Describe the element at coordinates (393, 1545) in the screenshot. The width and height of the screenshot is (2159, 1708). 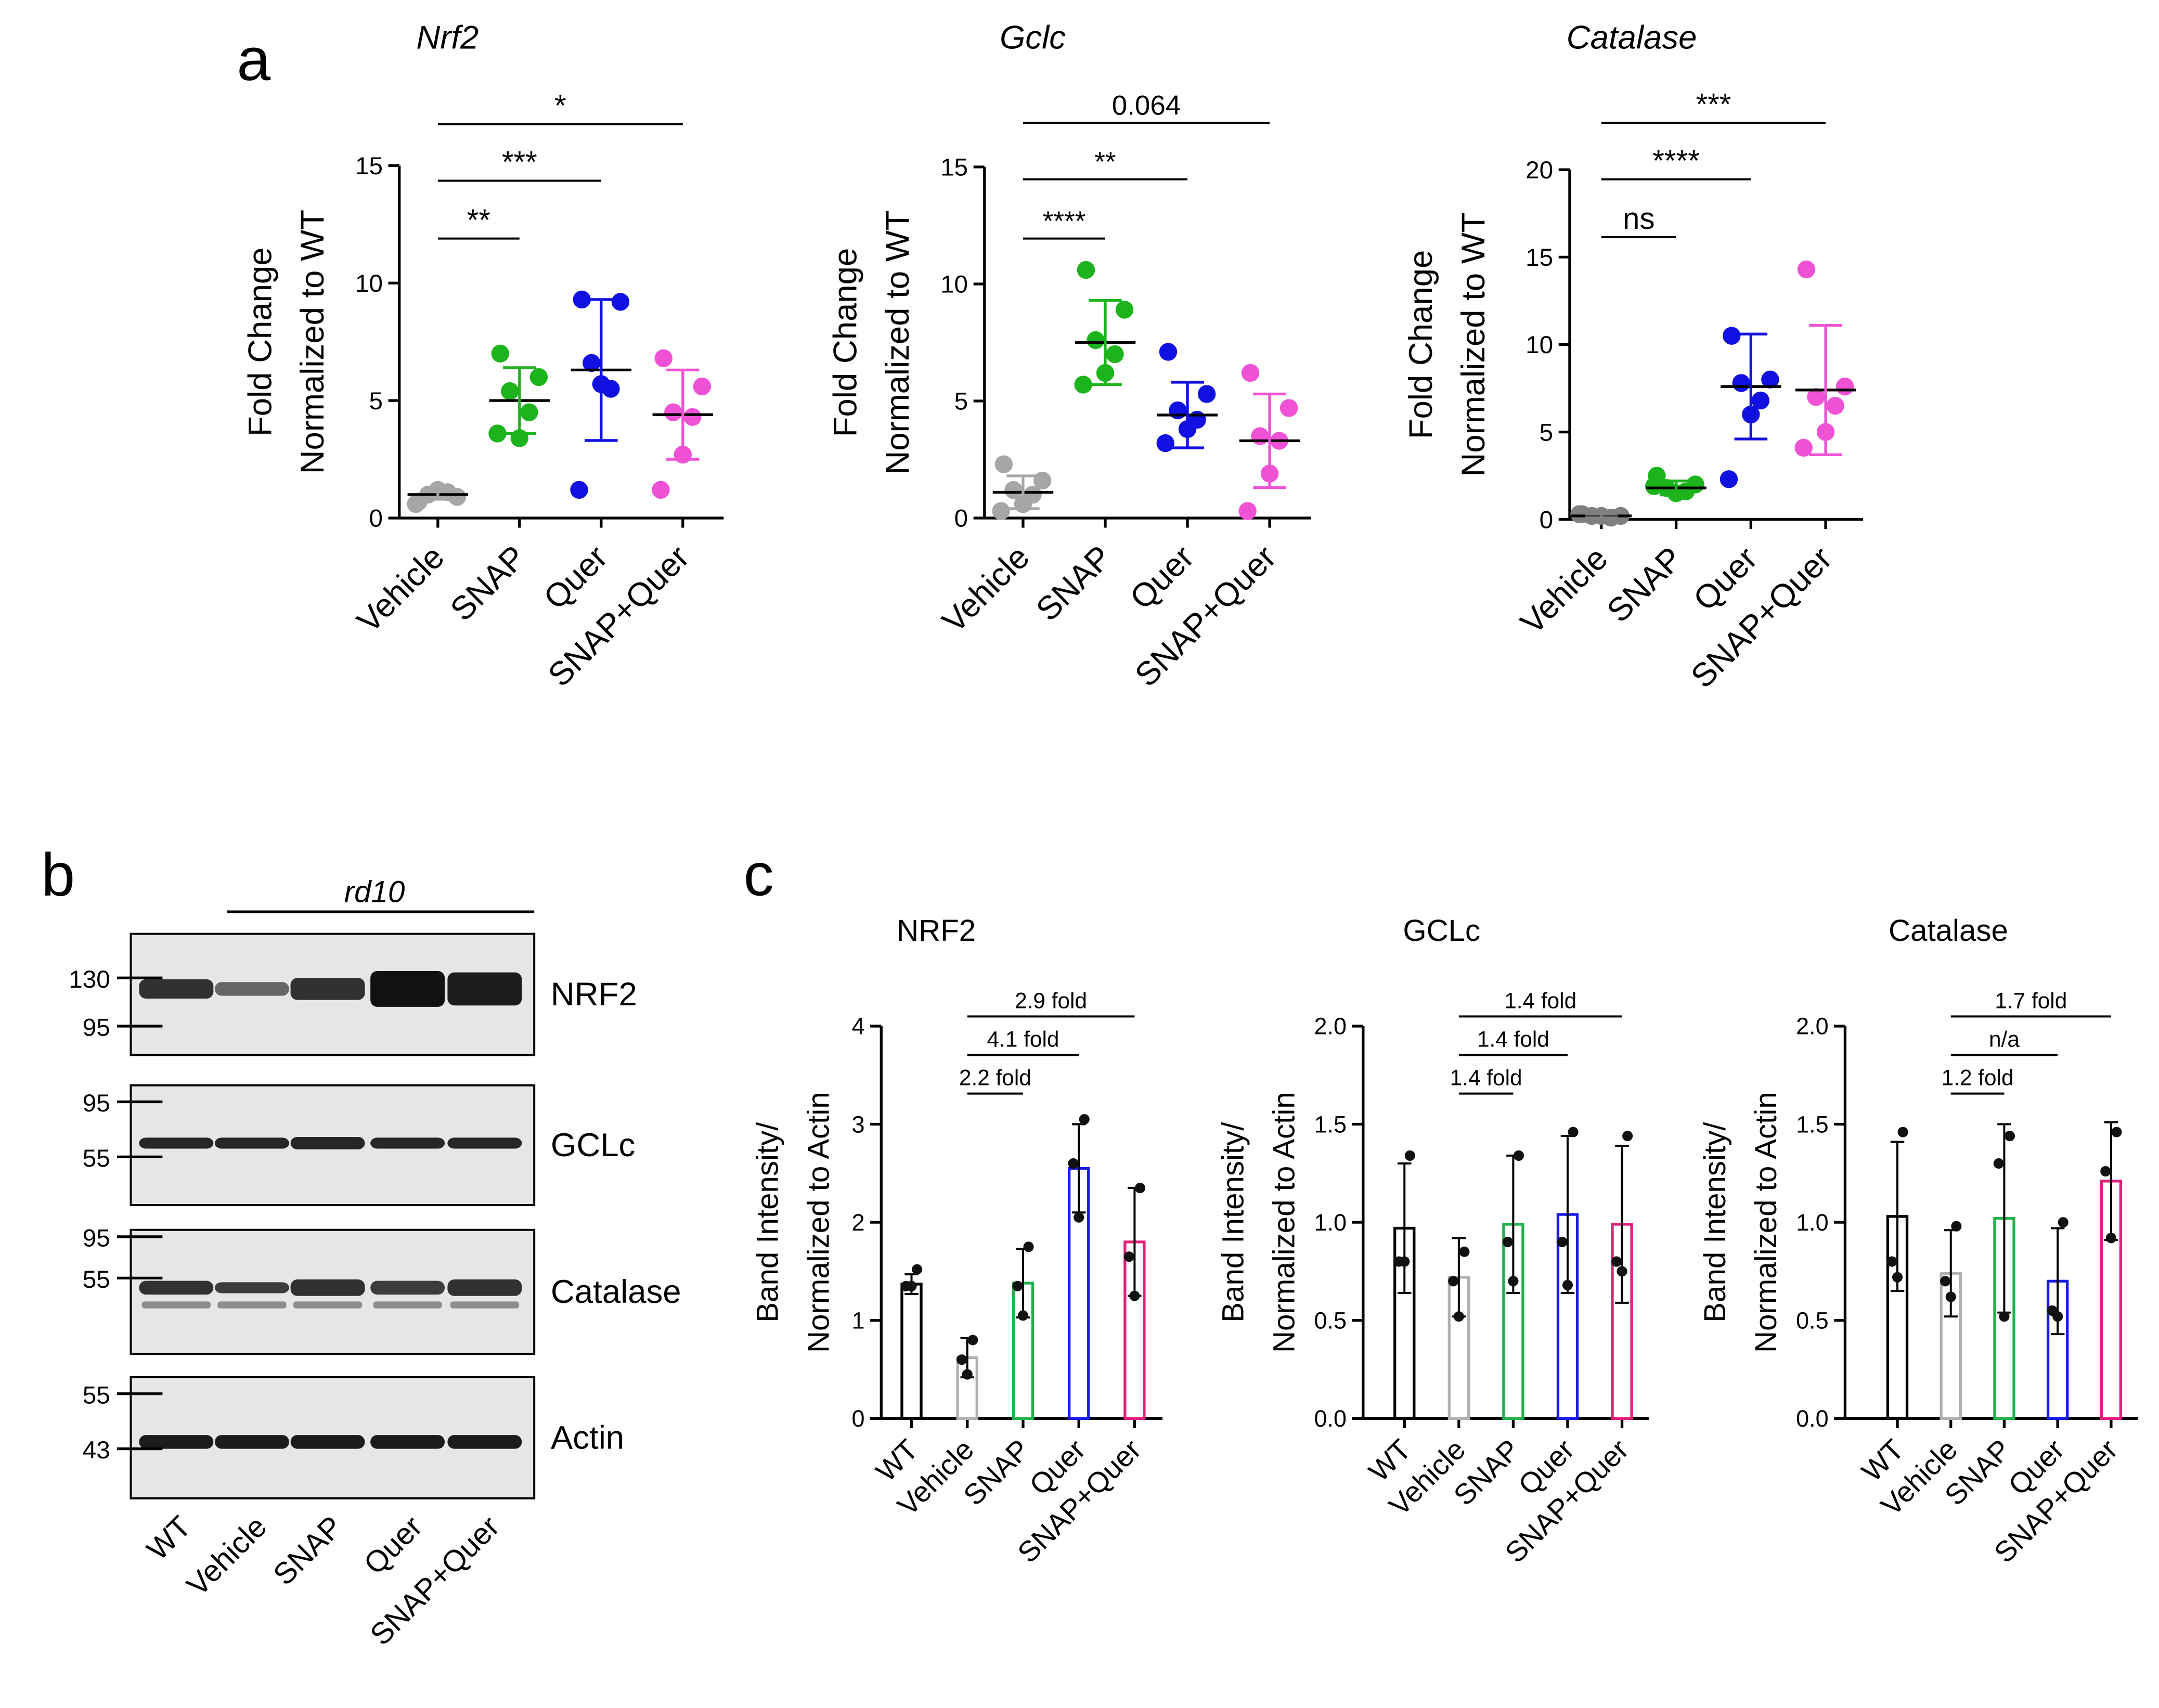
I see `lane-label: Quer` at that location.